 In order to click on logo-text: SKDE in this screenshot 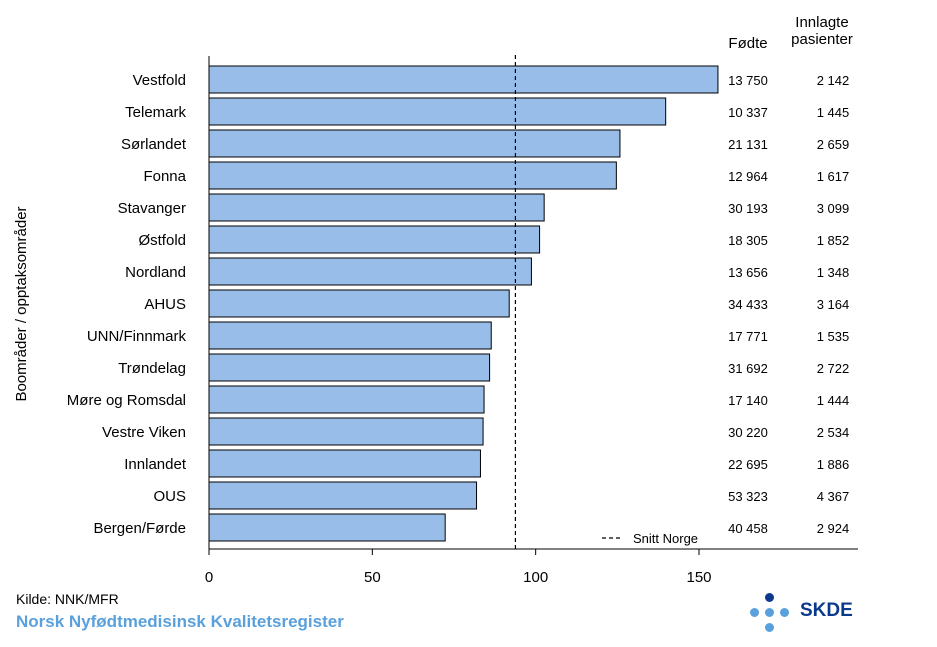, I will do `click(826, 610)`.